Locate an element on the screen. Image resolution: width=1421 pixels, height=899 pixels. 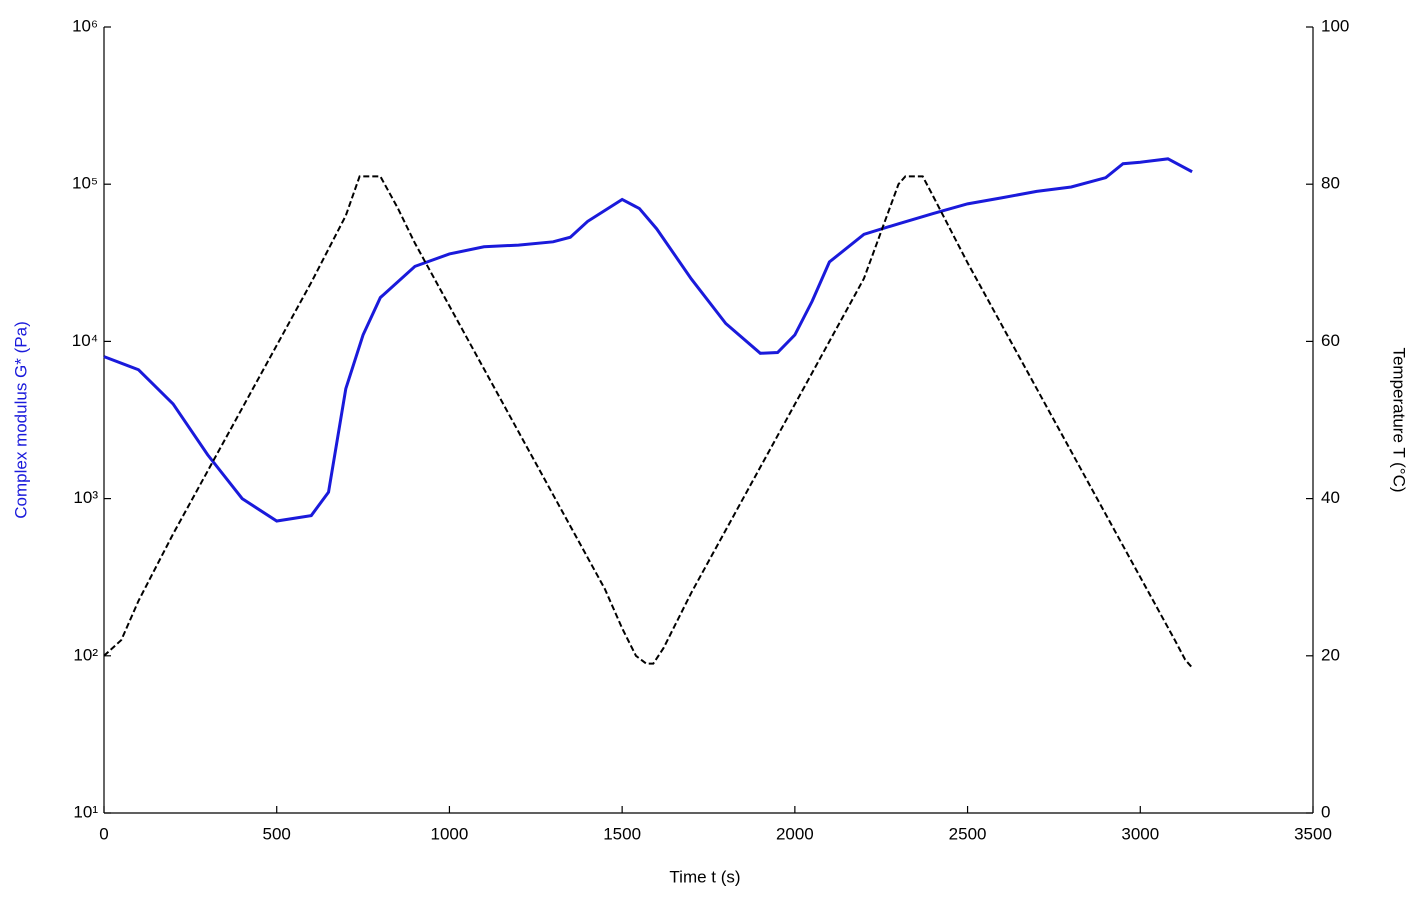
x-tick-label: 3000 is located at coordinates (1140, 833).